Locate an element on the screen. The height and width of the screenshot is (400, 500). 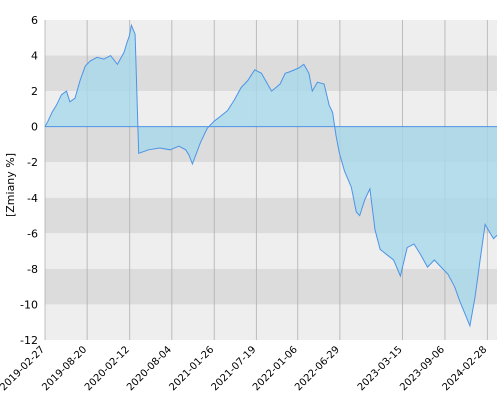
y-tick-label: -6 is located at coordinates (32, 233).